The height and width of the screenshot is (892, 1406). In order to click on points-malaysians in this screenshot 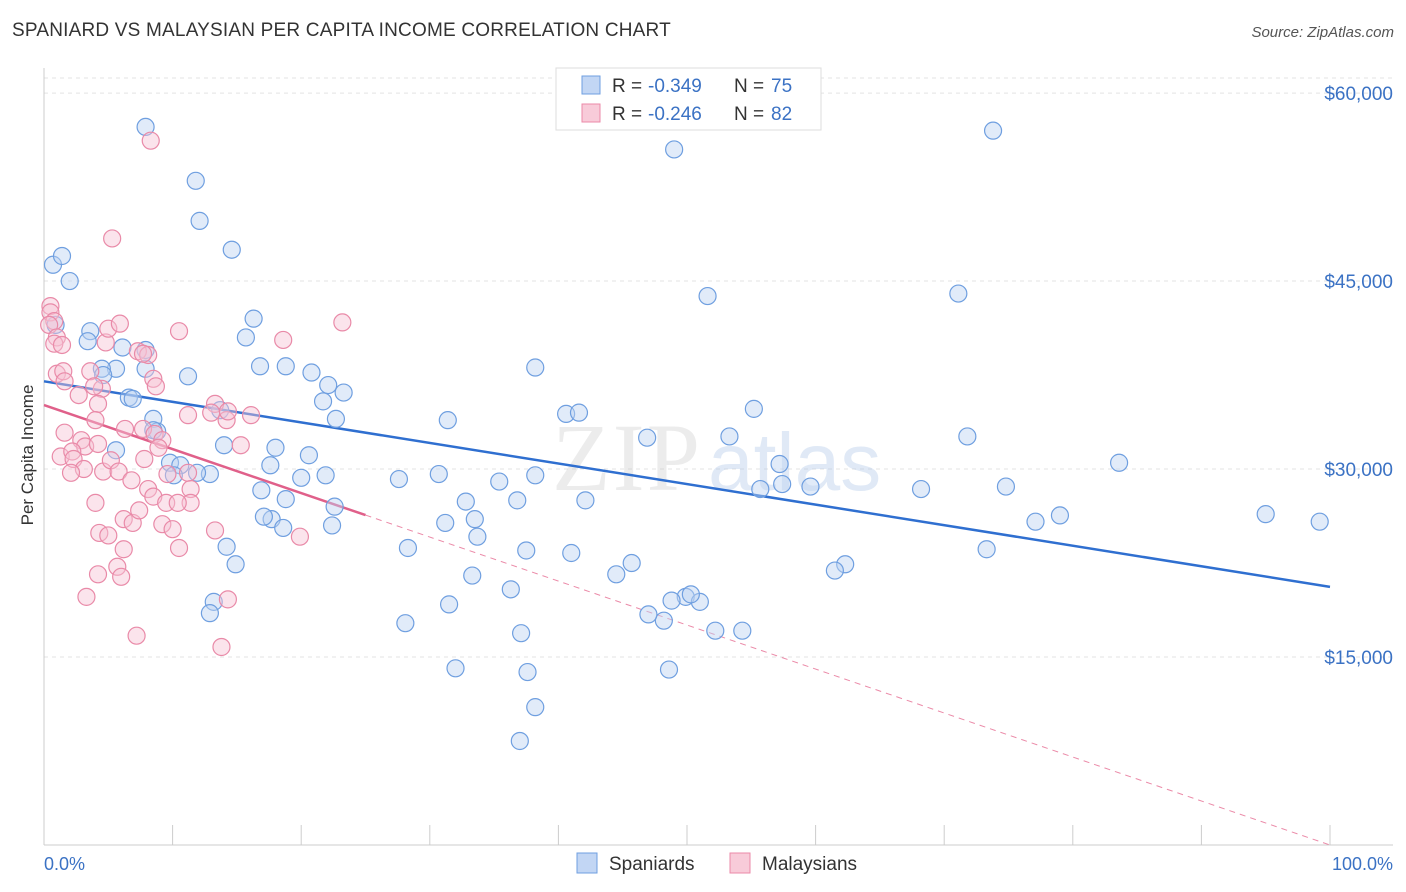, I will do `click(196, 394)`.